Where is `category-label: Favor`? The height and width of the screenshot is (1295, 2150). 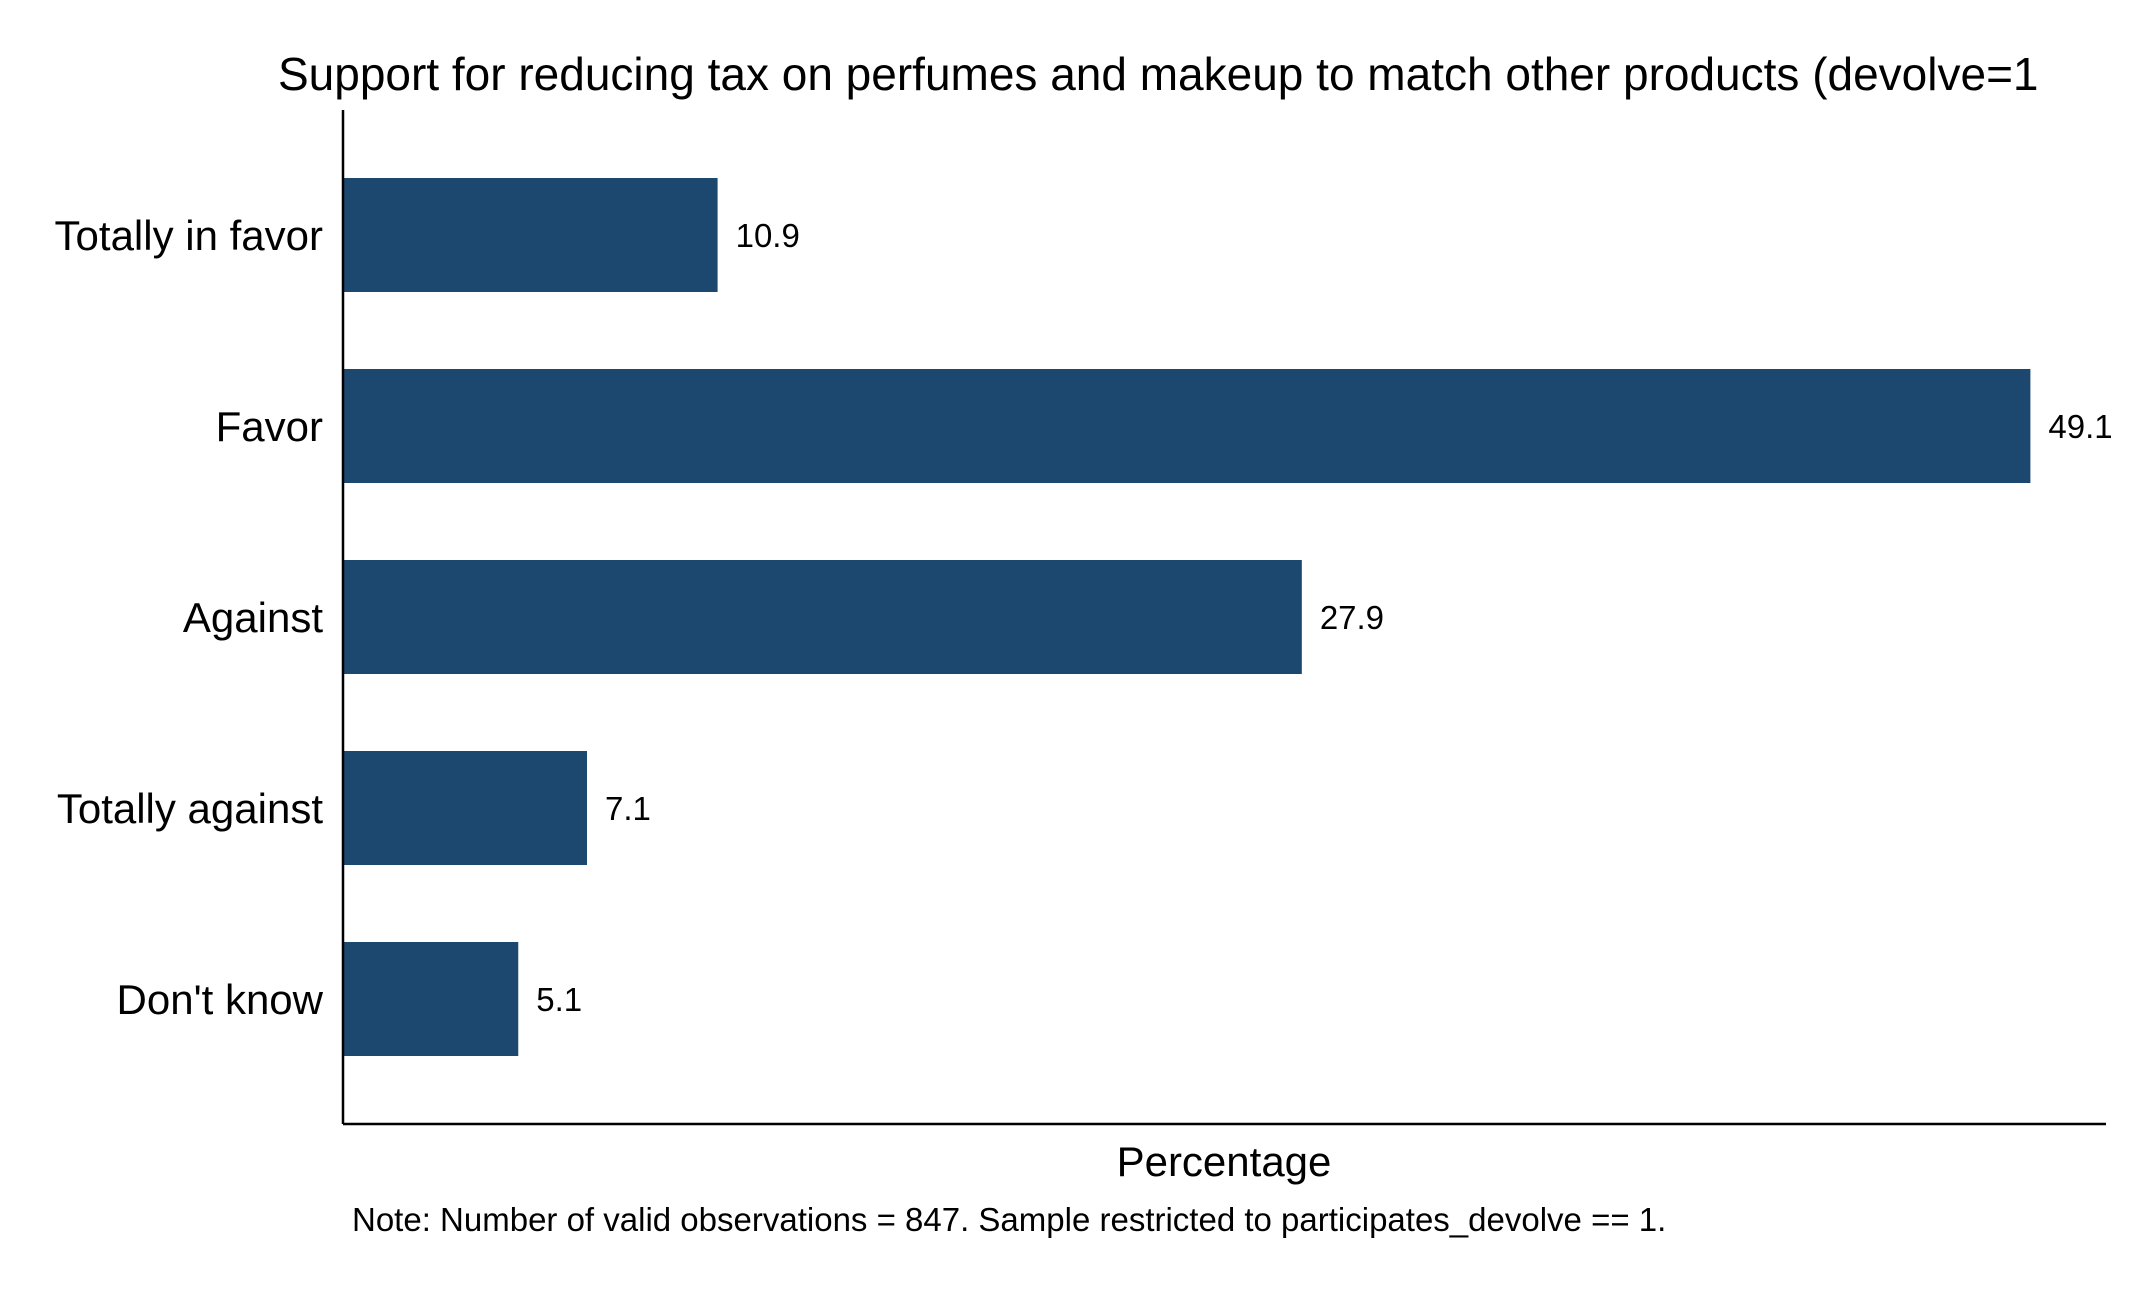 category-label: Favor is located at coordinates (269, 426).